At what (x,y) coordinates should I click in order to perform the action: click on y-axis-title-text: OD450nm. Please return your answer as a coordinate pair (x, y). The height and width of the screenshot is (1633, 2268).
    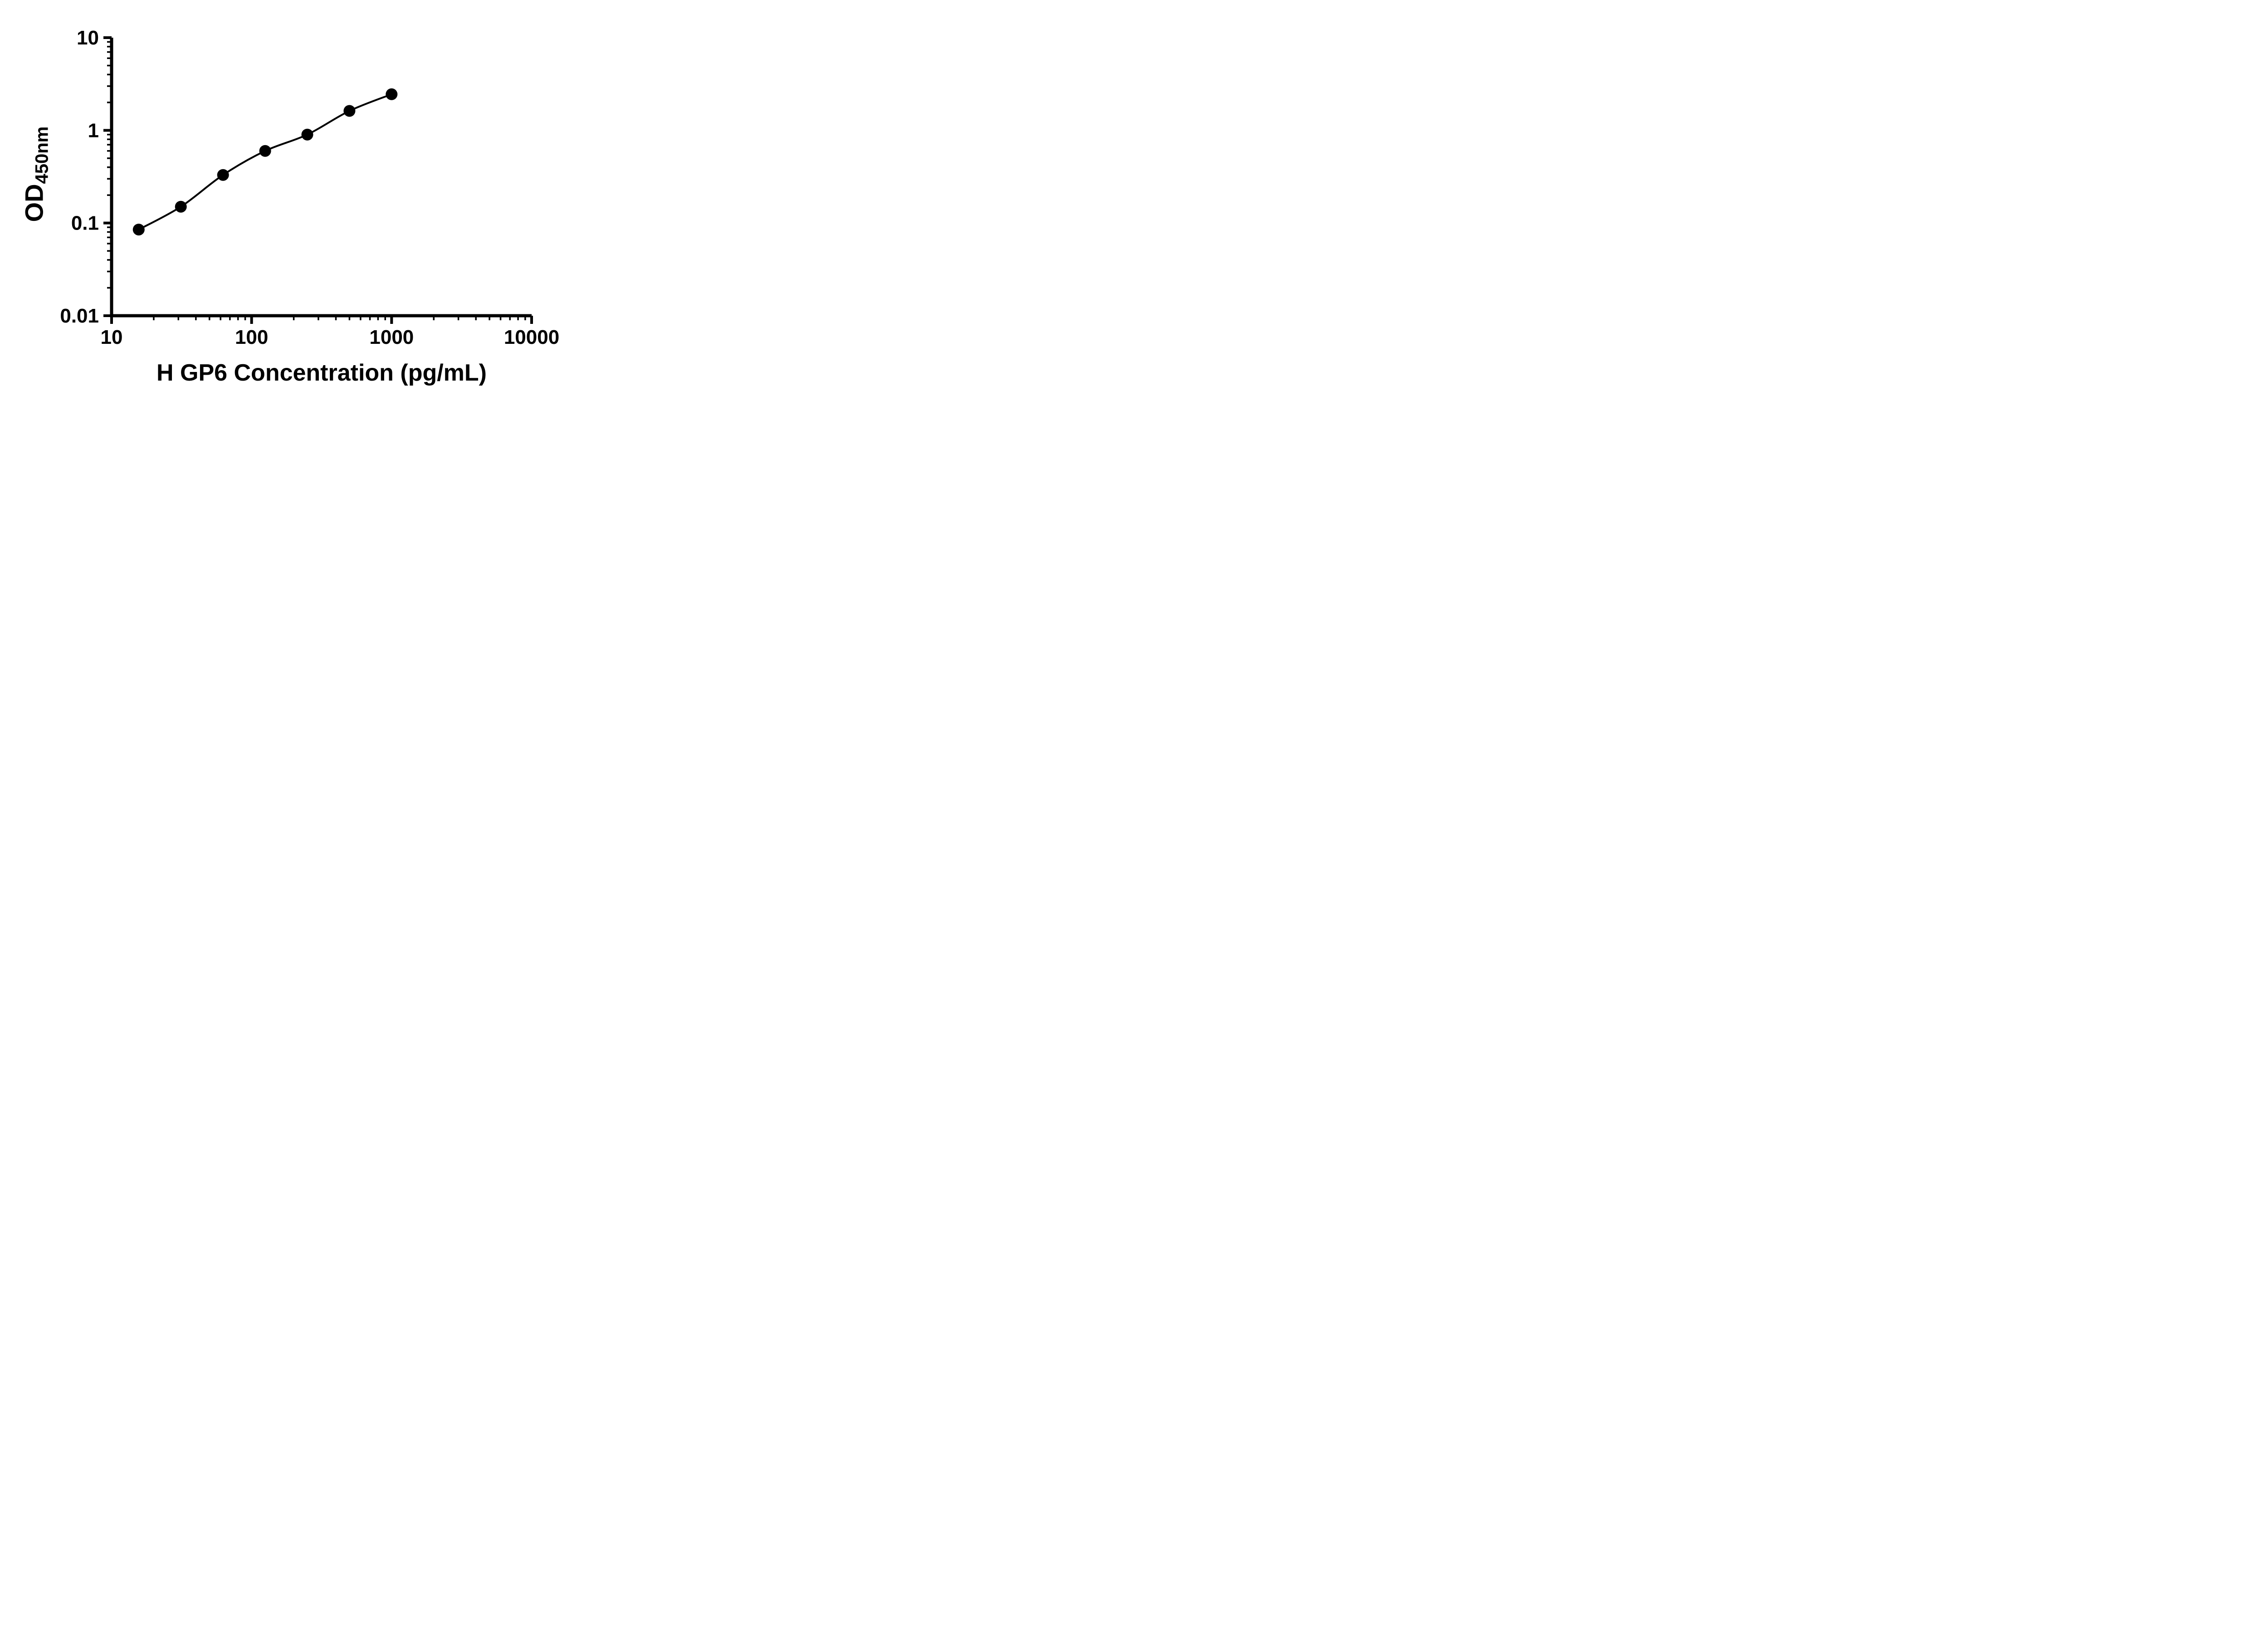
    Looking at the image, I should click on (37, 174).